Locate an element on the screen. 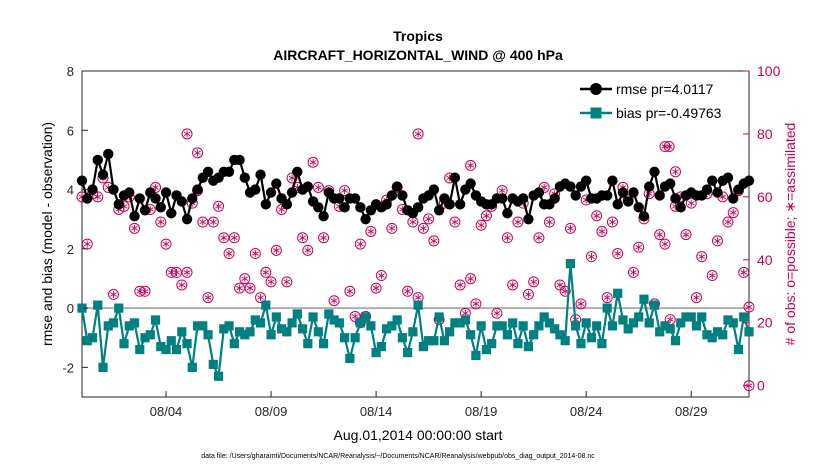  x-axis-ticks: 08/04 08/09 08/14 08/19 08/24 08/29 is located at coordinates (429, 405).